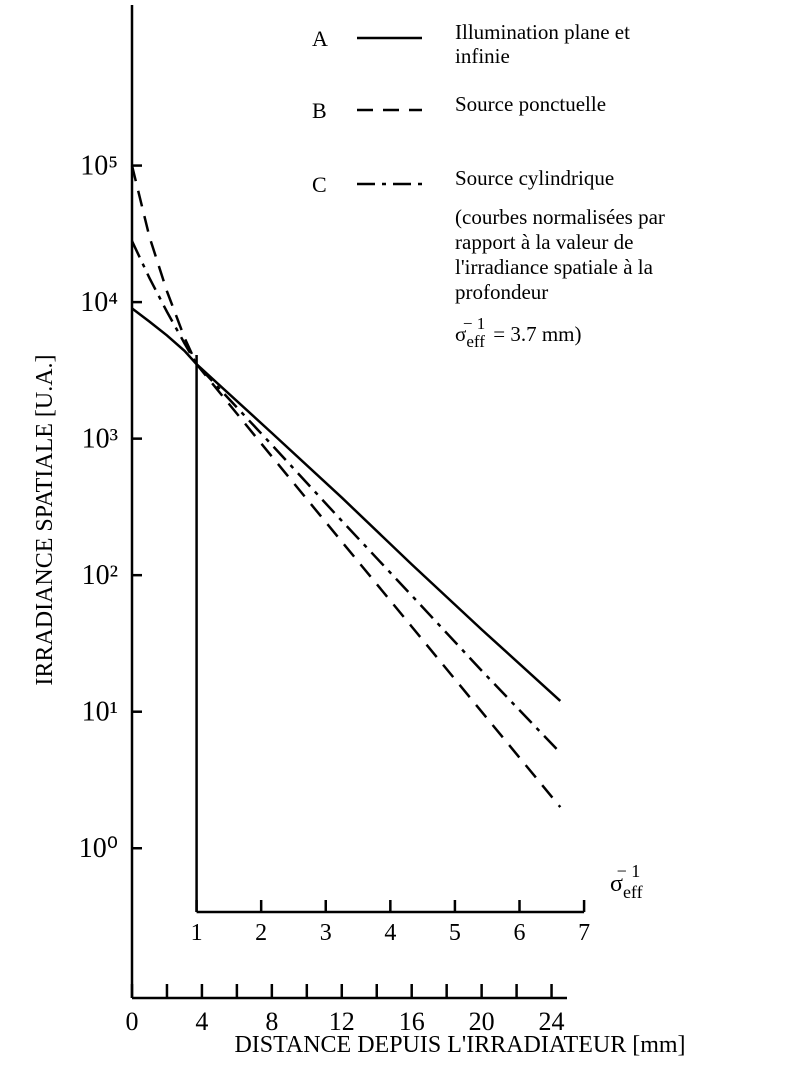  Describe the element at coordinates (342, 1021) in the screenshot. I see `x-tick-label: 12` at that location.